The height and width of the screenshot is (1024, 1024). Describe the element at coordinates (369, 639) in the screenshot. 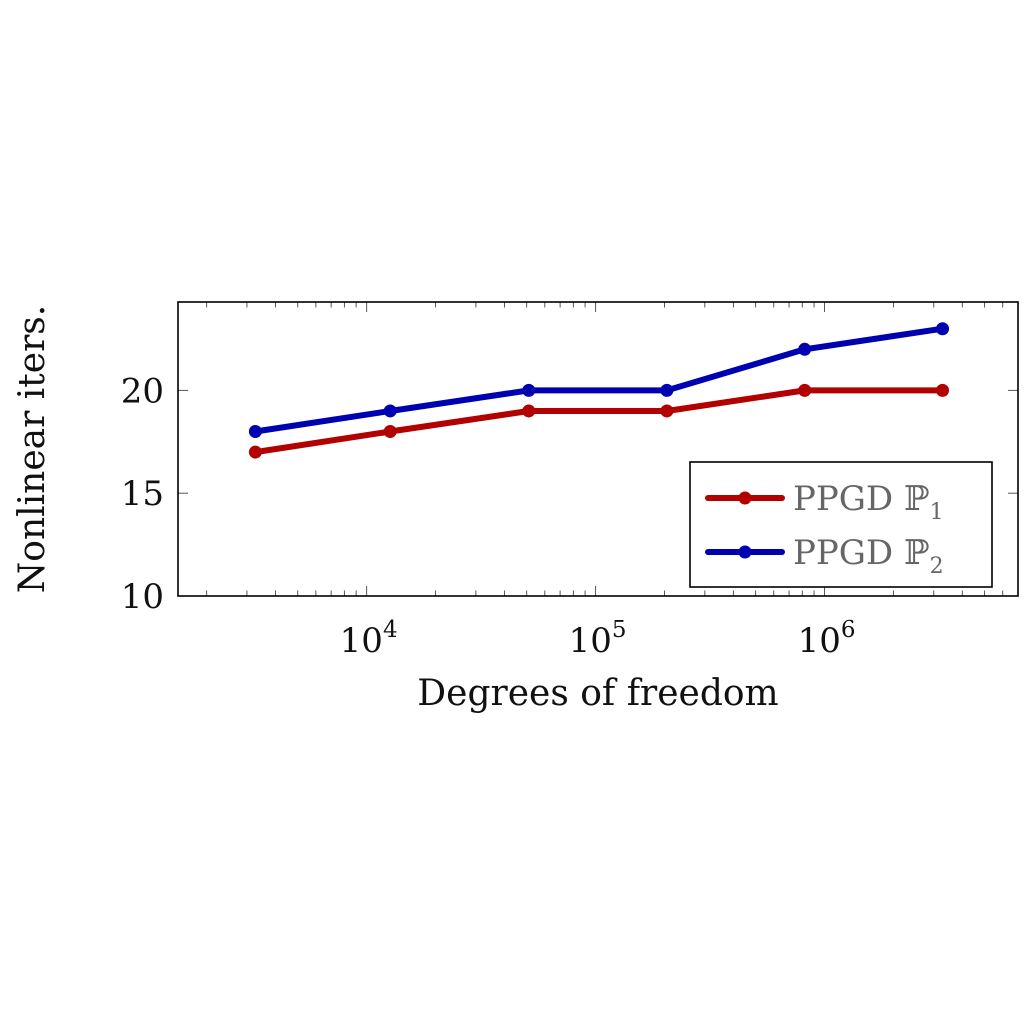

I see `x-tick-label: 10⁴` at that location.